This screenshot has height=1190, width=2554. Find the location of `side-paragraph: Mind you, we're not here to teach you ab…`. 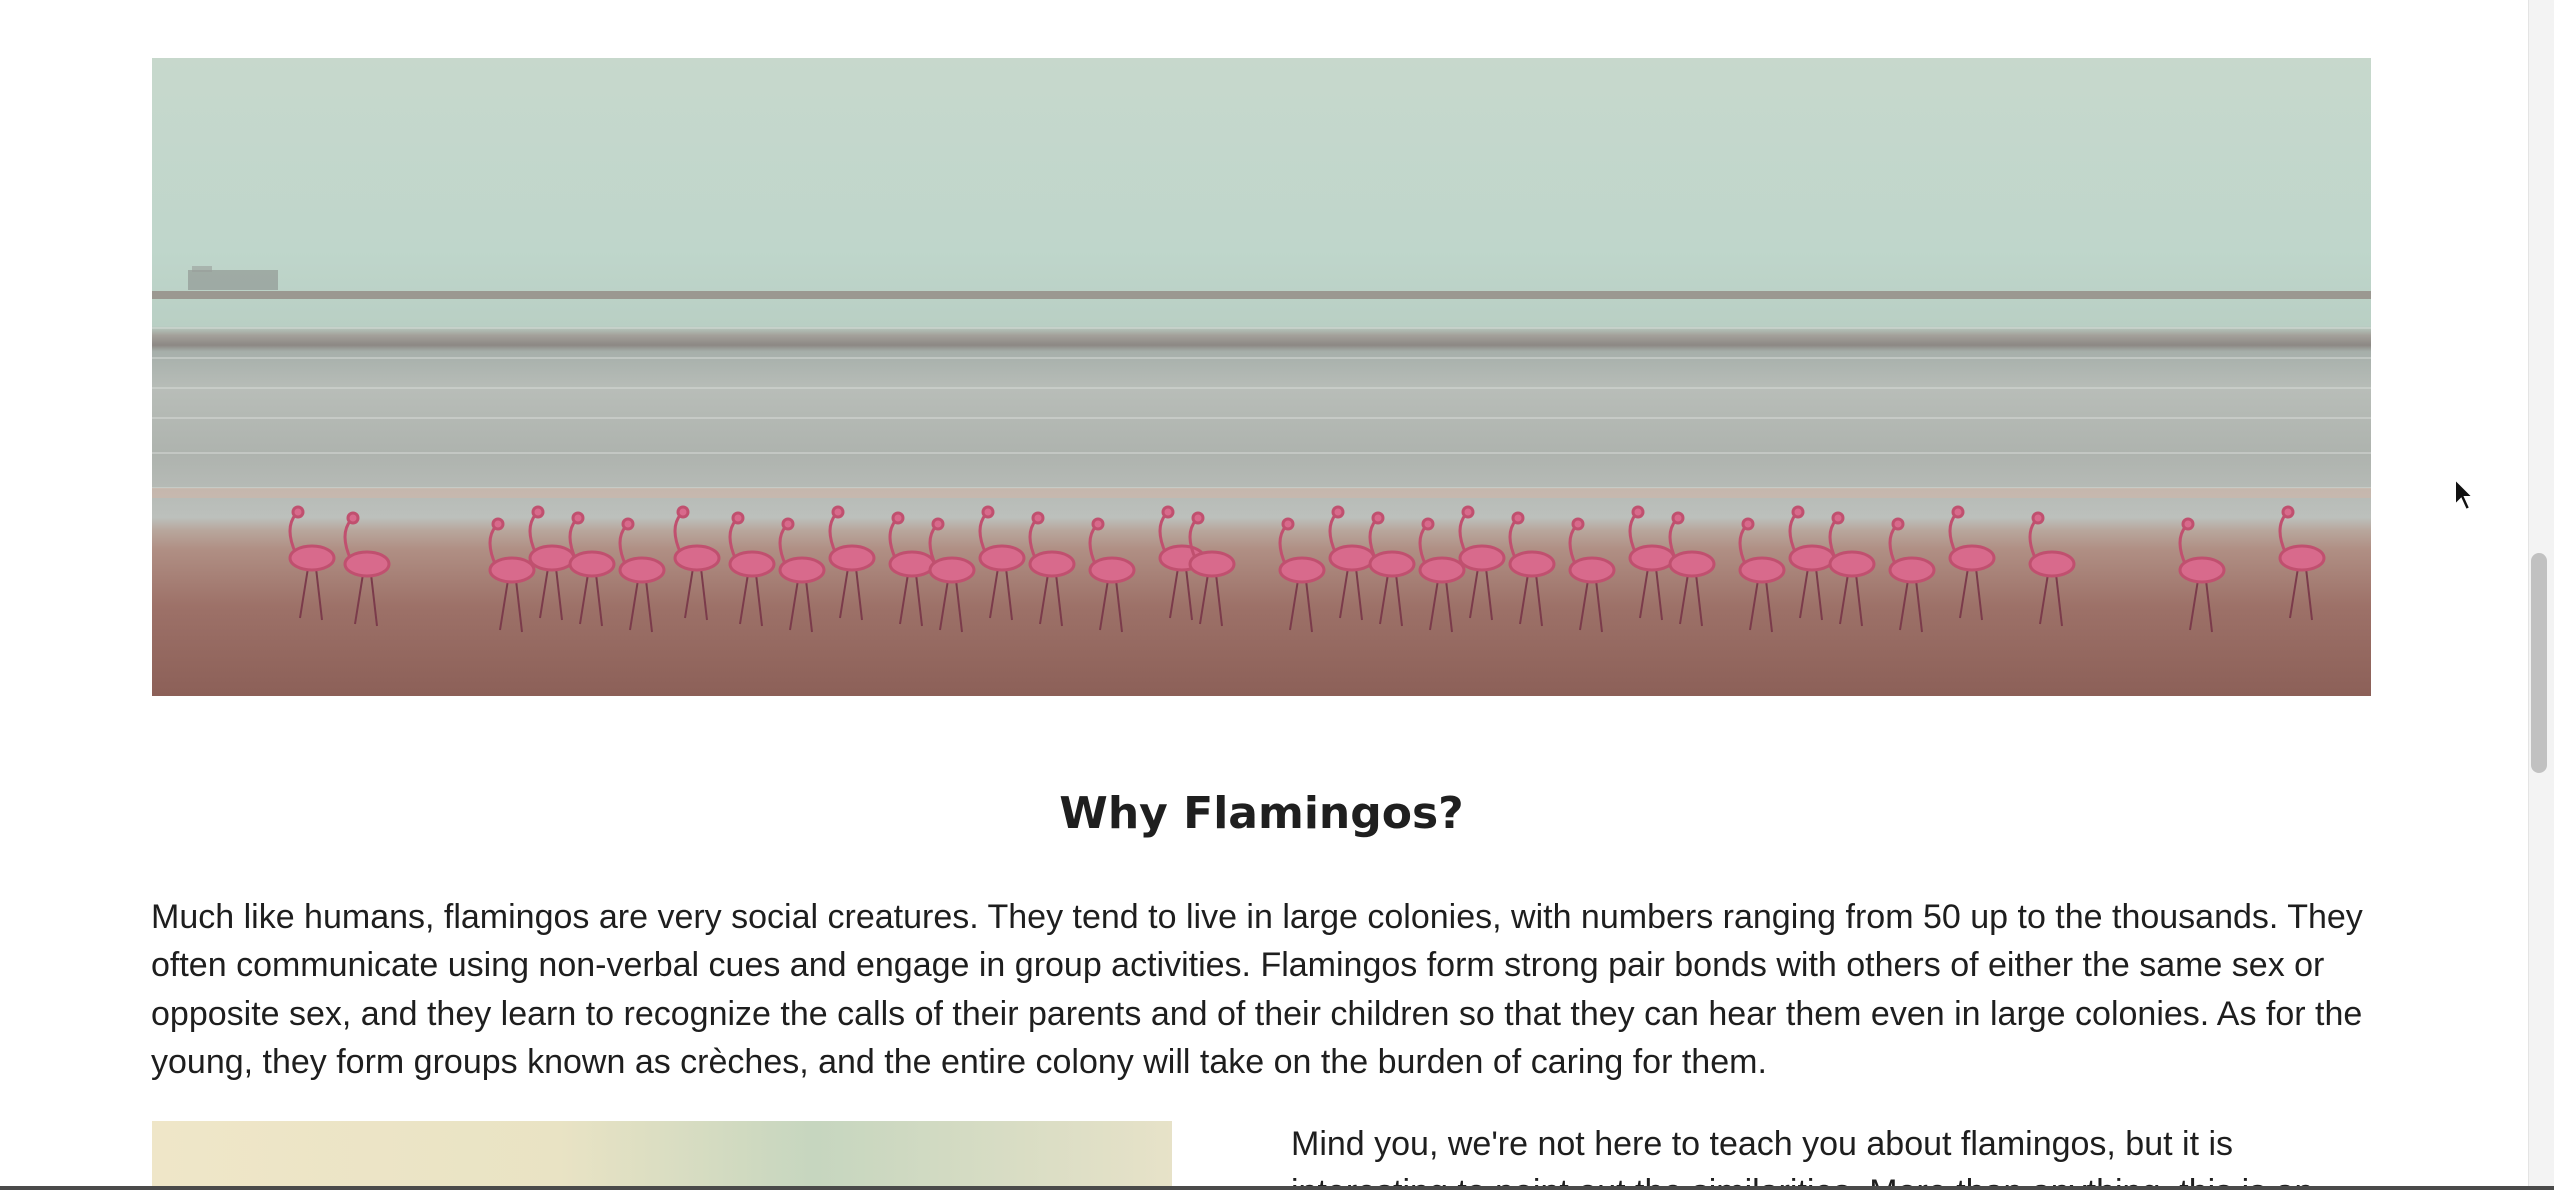

side-paragraph: Mind you, we're not here to teach you ab… is located at coordinates (1802, 1157).